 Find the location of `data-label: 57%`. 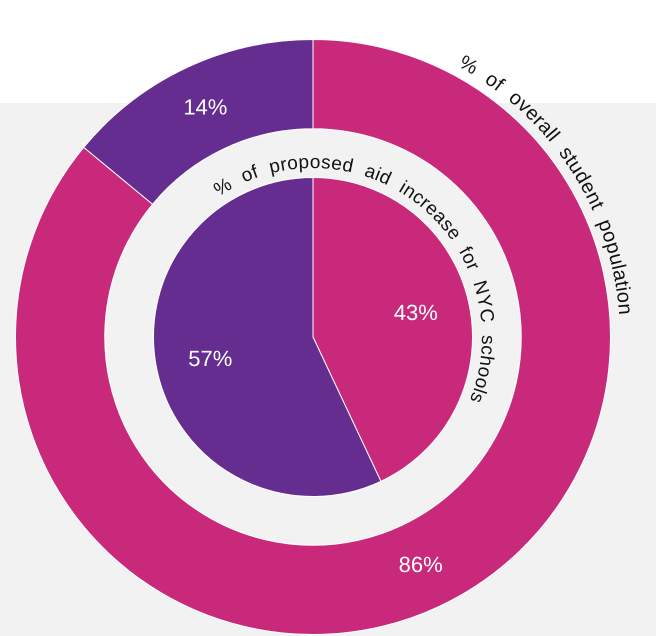

data-label: 57% is located at coordinates (210, 359).